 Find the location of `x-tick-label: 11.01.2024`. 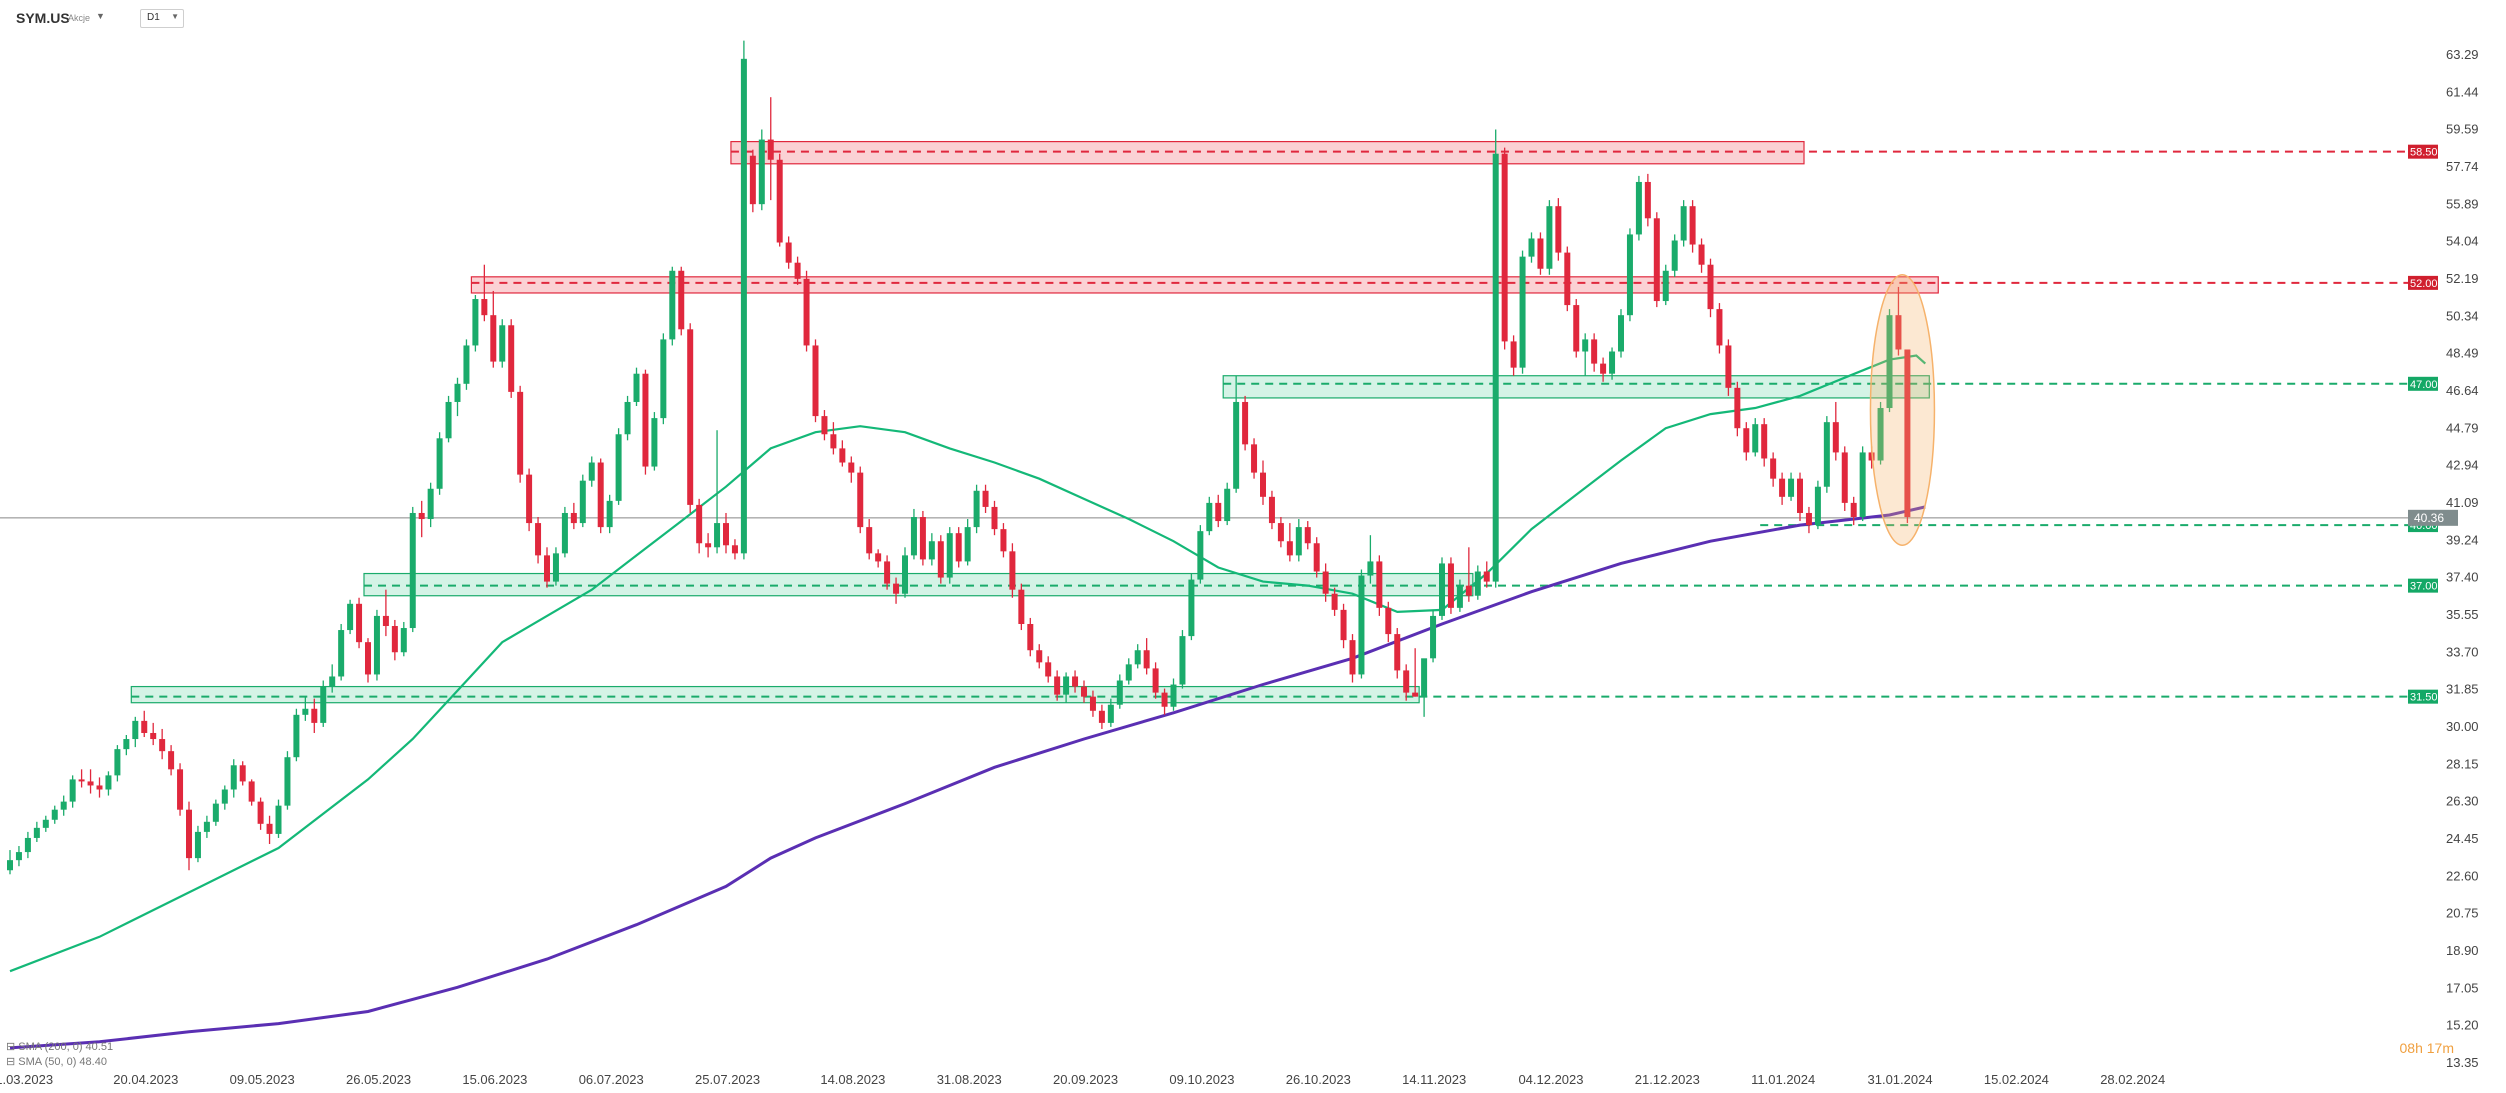

x-tick-label: 11.01.2024 is located at coordinates (1783, 1079).